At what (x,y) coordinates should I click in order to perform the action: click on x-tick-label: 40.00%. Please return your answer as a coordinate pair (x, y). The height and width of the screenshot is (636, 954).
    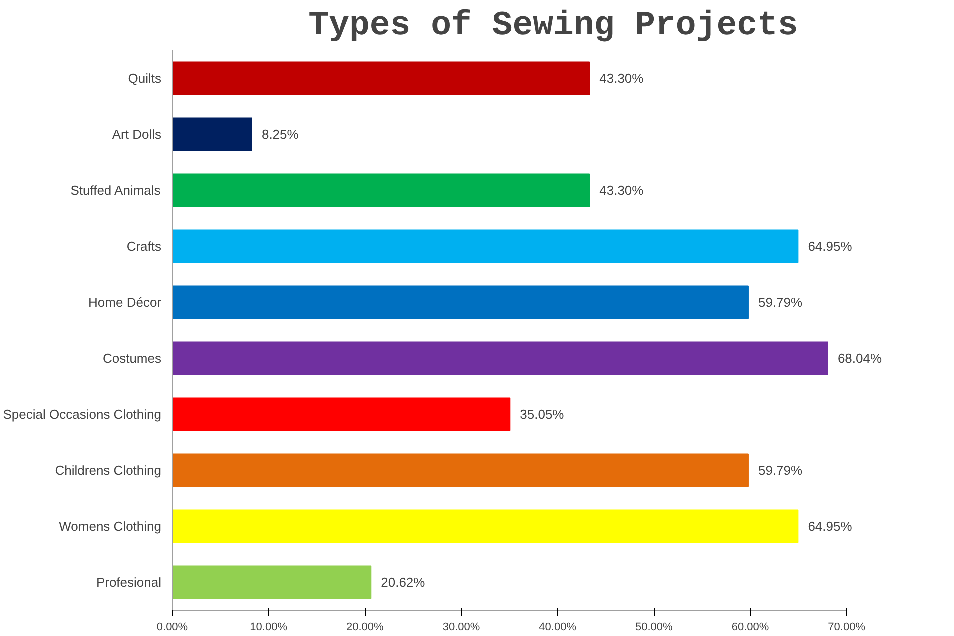
    Looking at the image, I should click on (558, 628).